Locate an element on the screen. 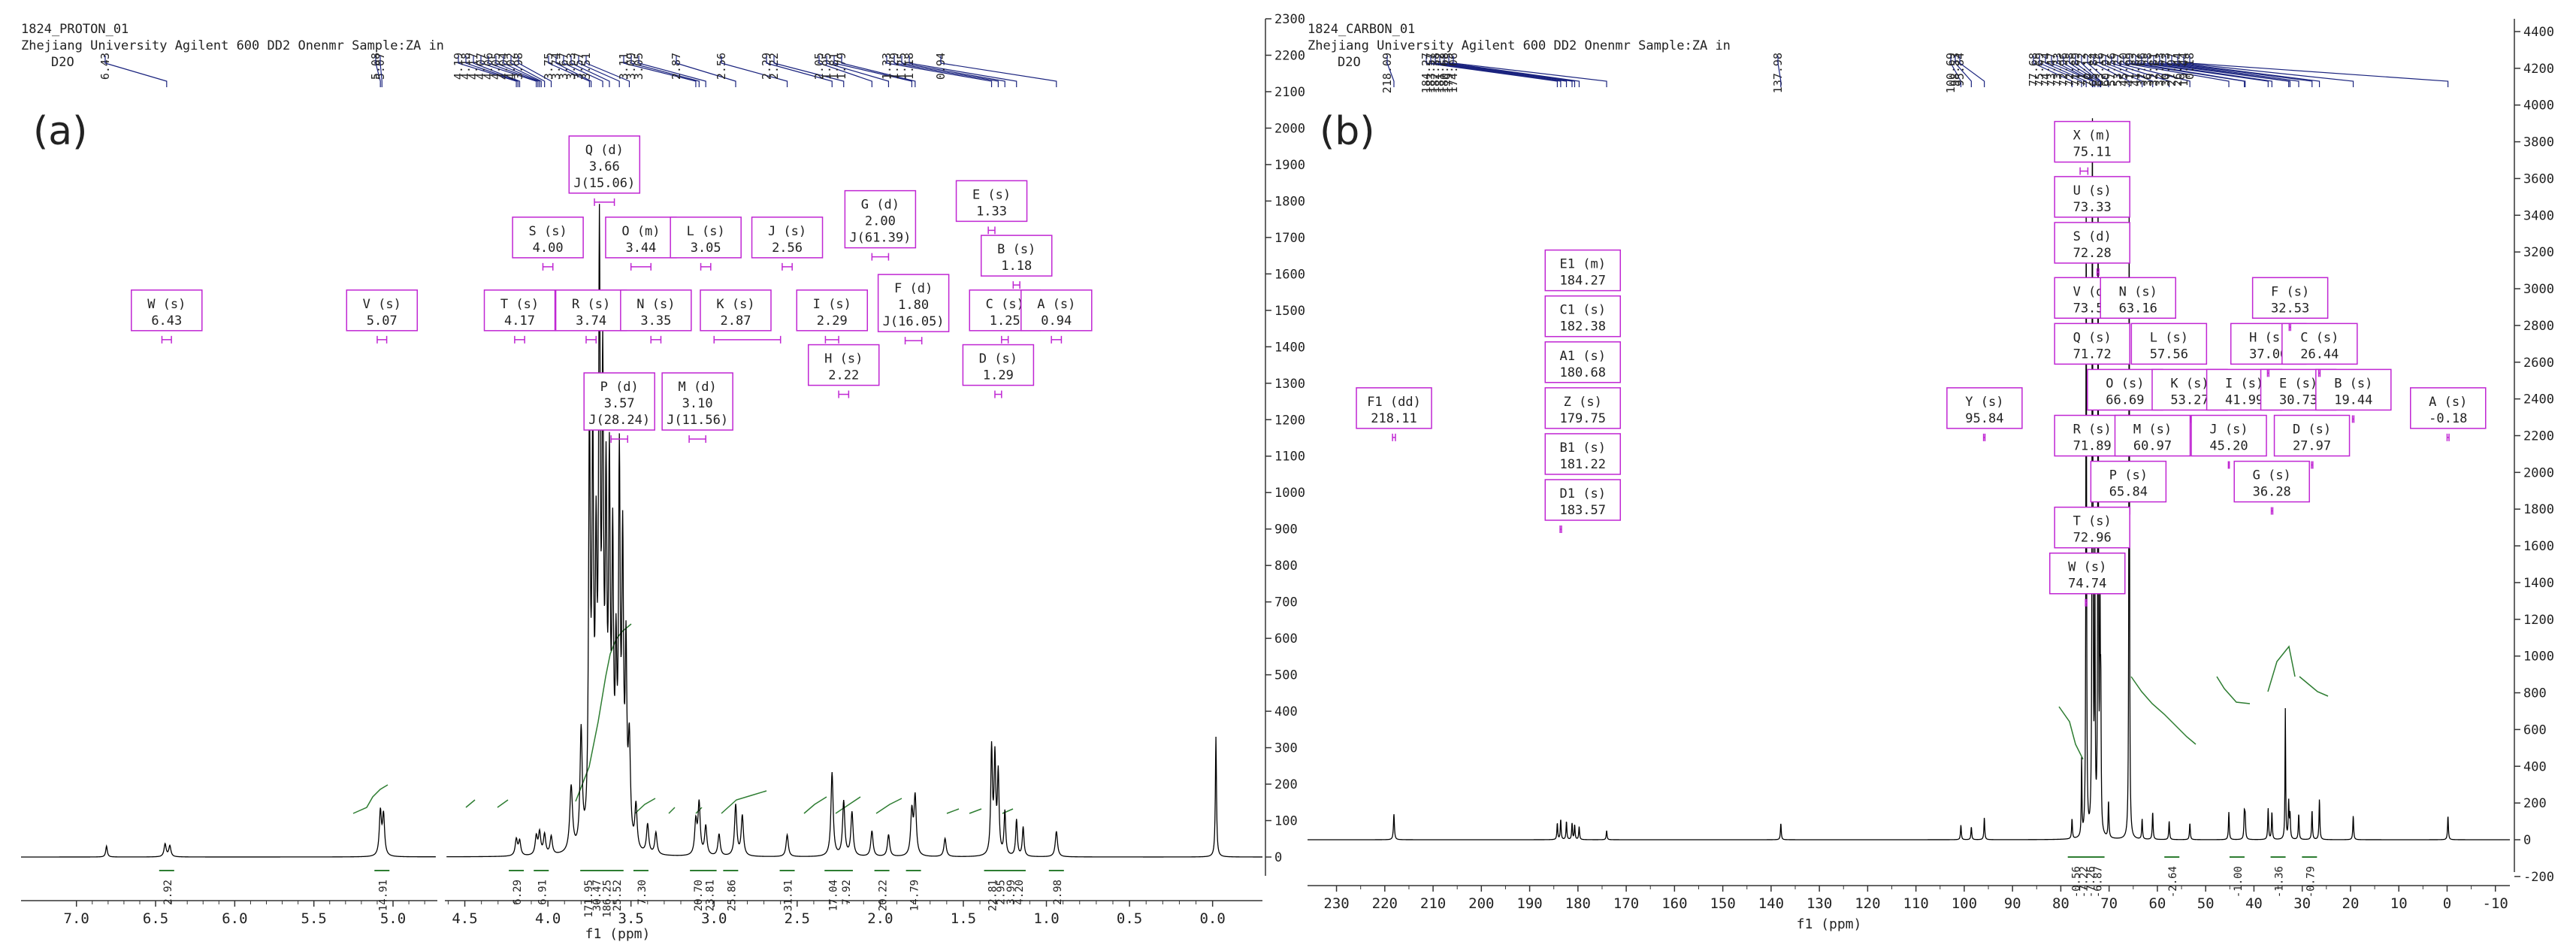 Image resolution: width=2576 pixels, height=951 pixels. y-tick-label: 1900 is located at coordinates (1289, 165).